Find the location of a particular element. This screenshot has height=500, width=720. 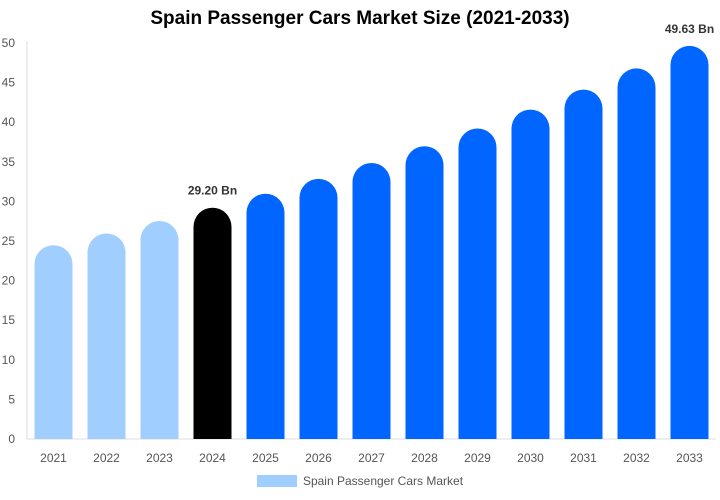

y-tick-label: 5 is located at coordinates (11, 399).